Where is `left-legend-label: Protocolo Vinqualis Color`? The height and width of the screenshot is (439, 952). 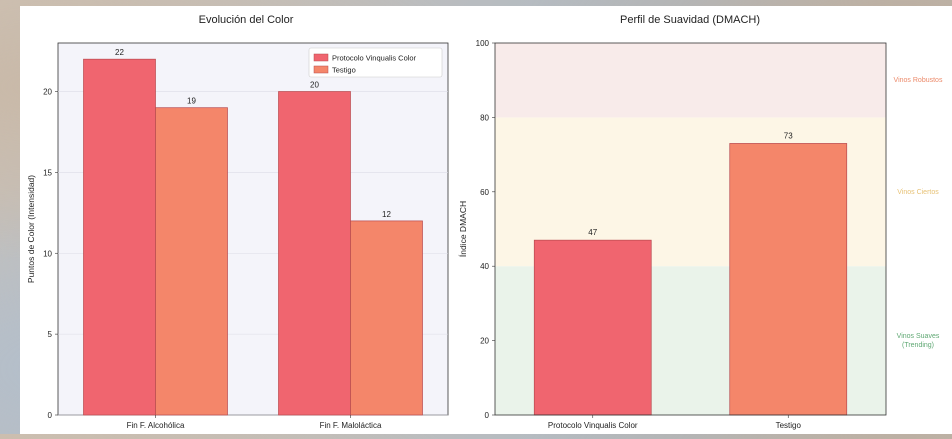 left-legend-label: Protocolo Vinqualis Color is located at coordinates (374, 58).